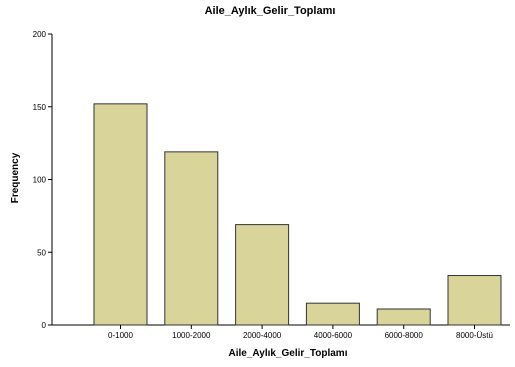 The width and height of the screenshot is (515, 367). I want to click on x-tick-label: 1000-2000, so click(191, 335).